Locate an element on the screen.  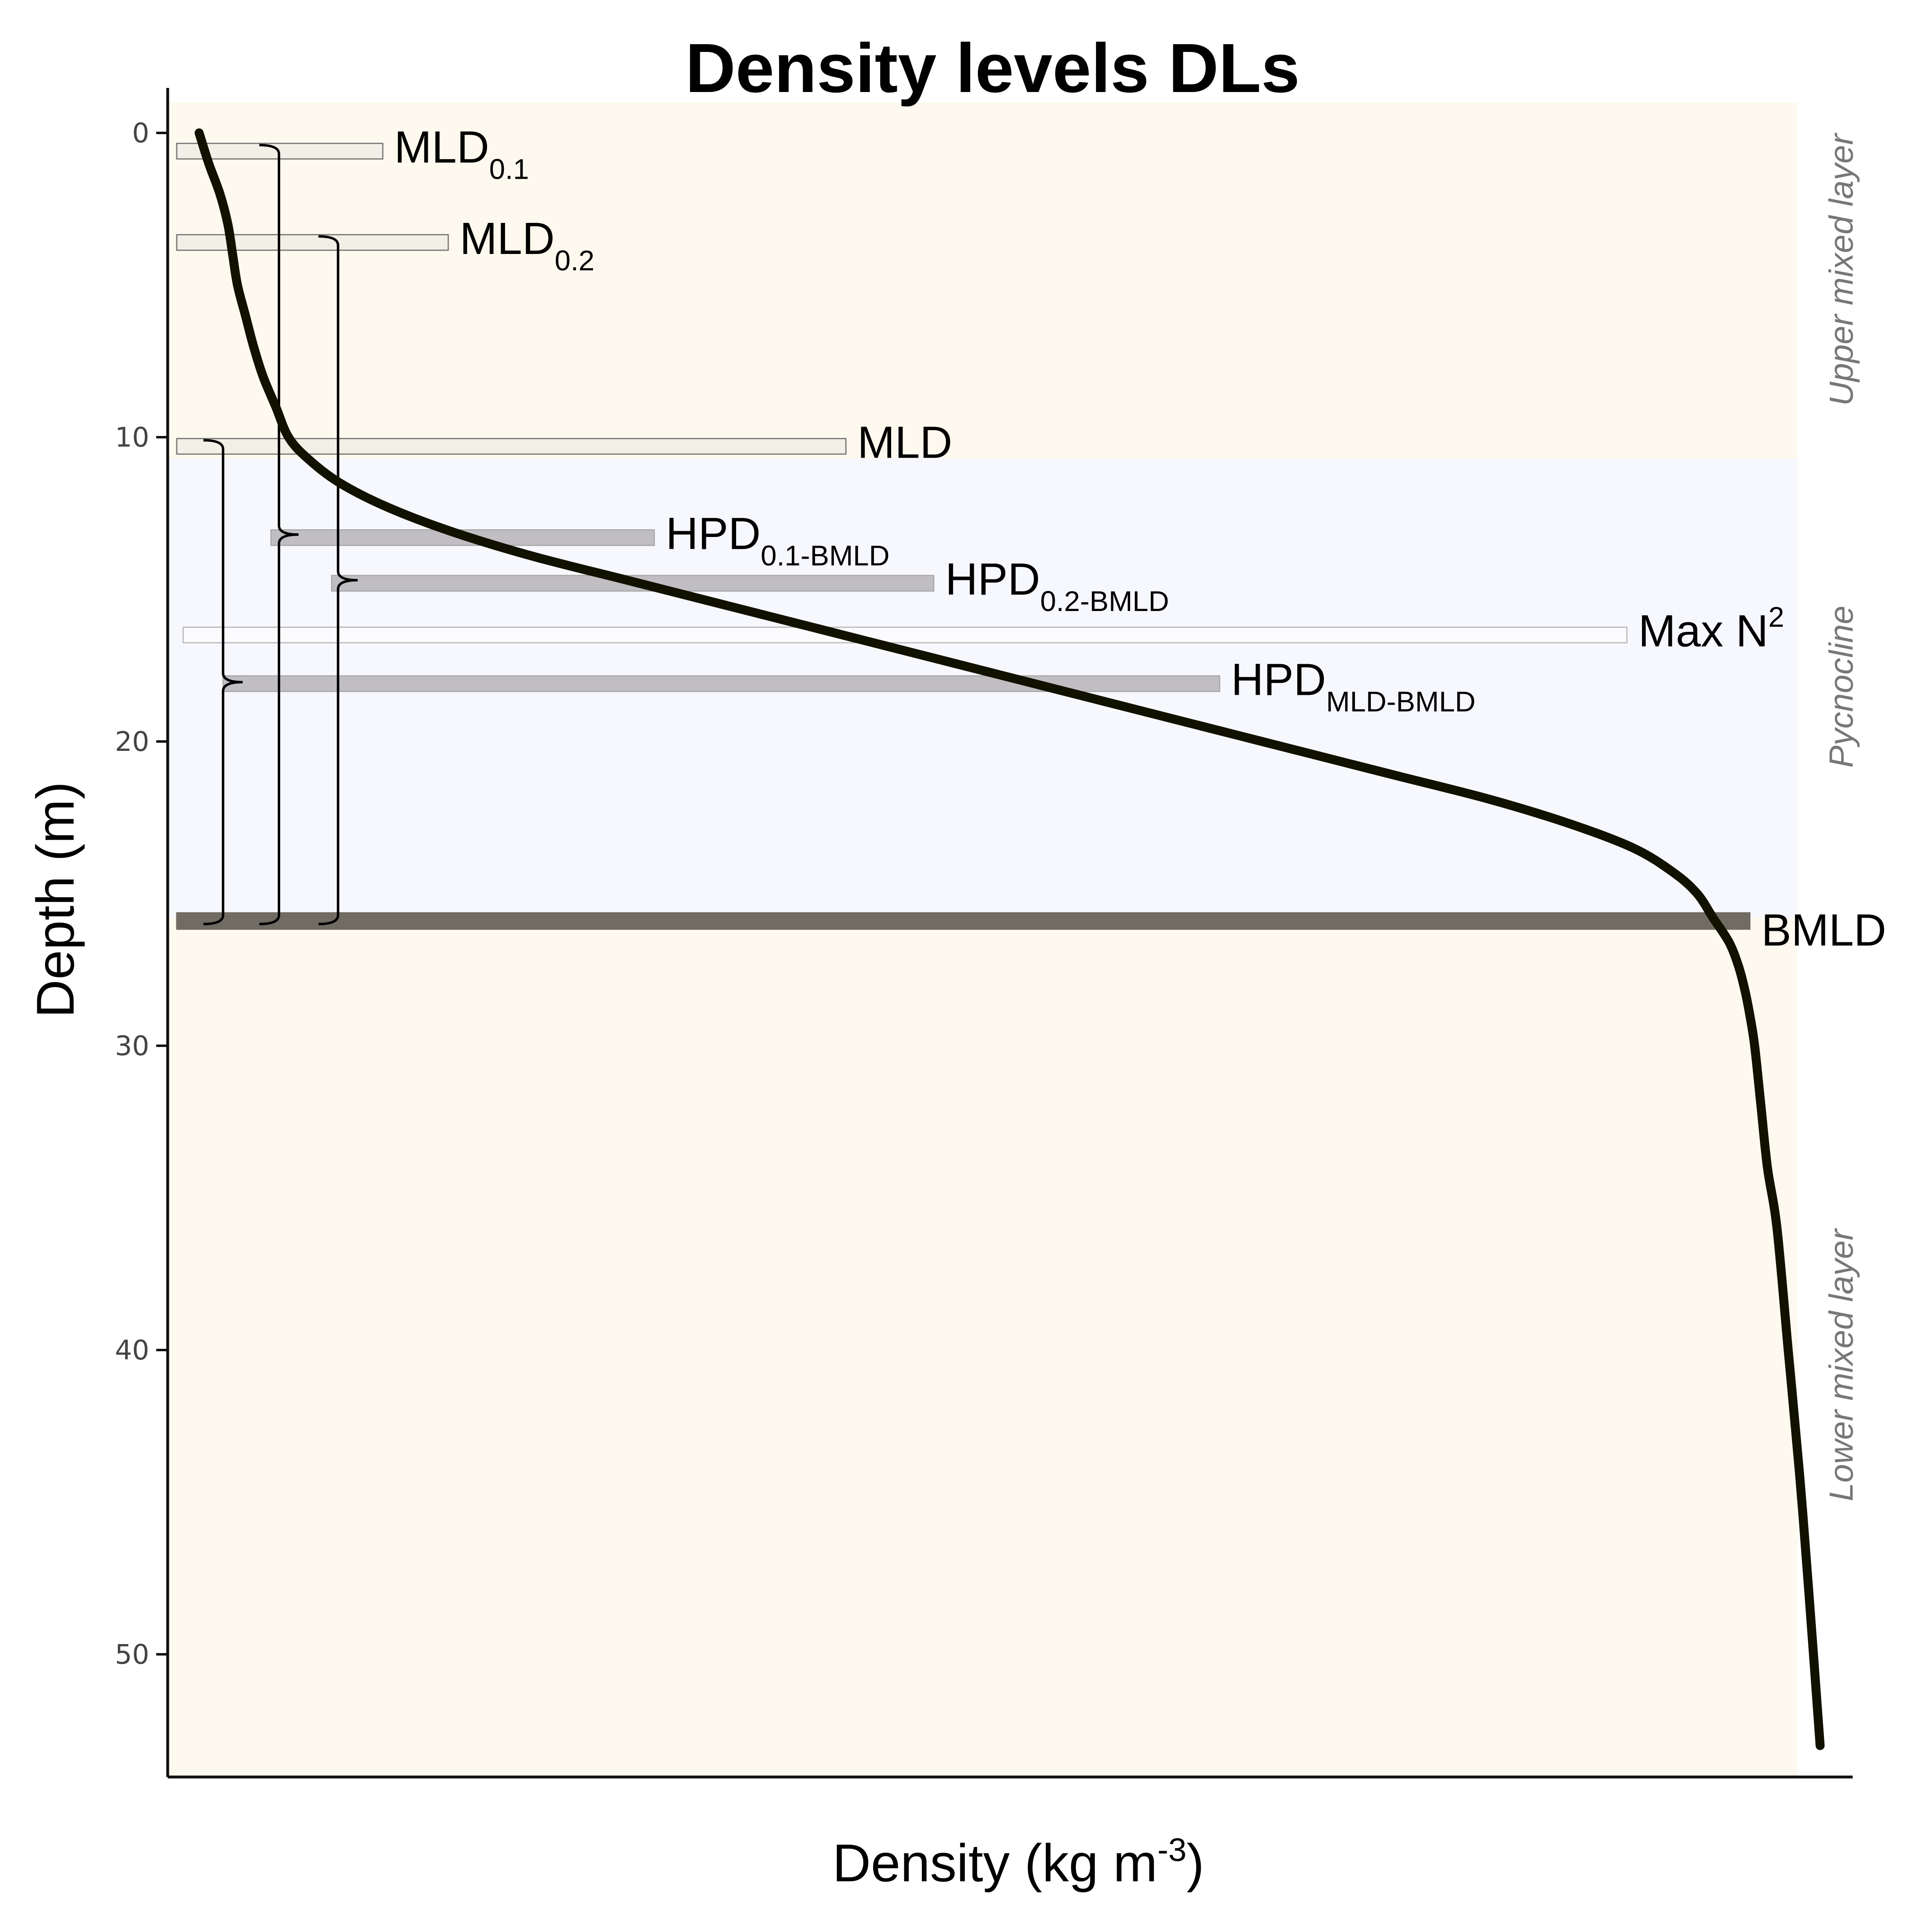
y-tick-label-0: 0 is located at coordinates (141, 133).